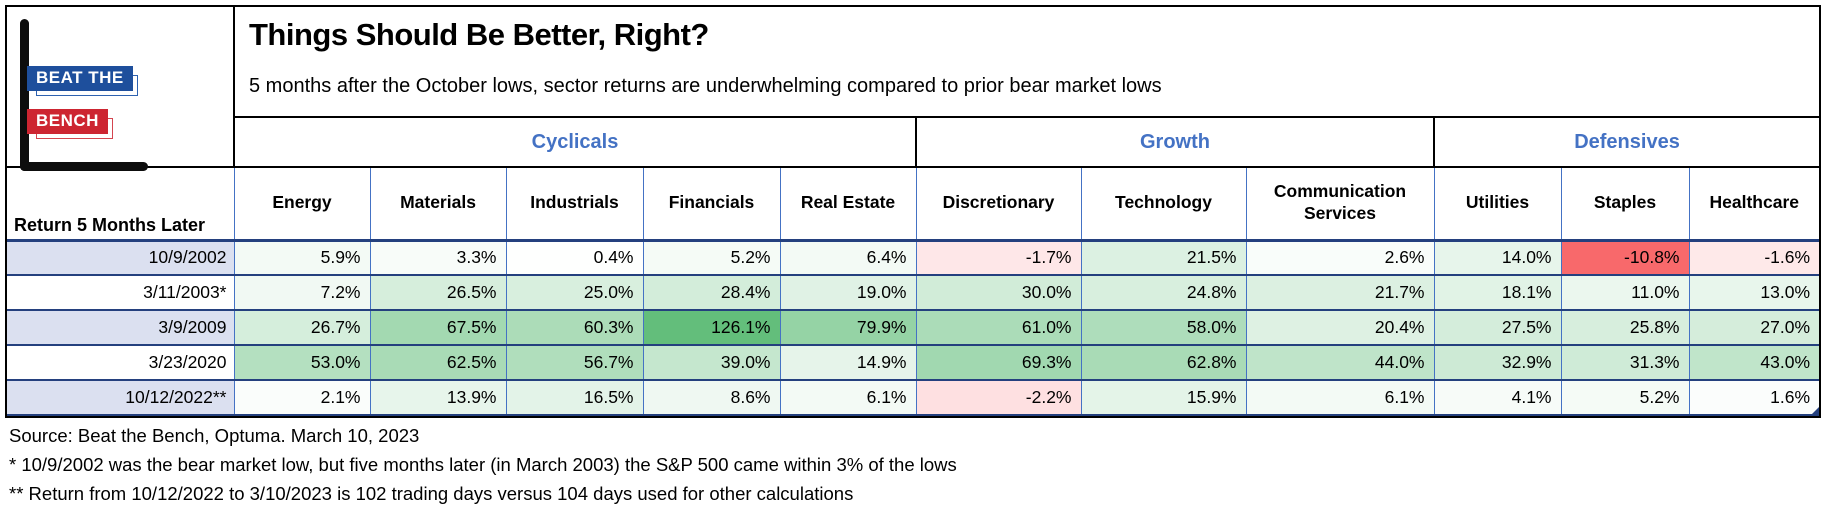  What do you see at coordinates (24, 95) in the screenshot?
I see `logo-axis-vertical` at bounding box center [24, 95].